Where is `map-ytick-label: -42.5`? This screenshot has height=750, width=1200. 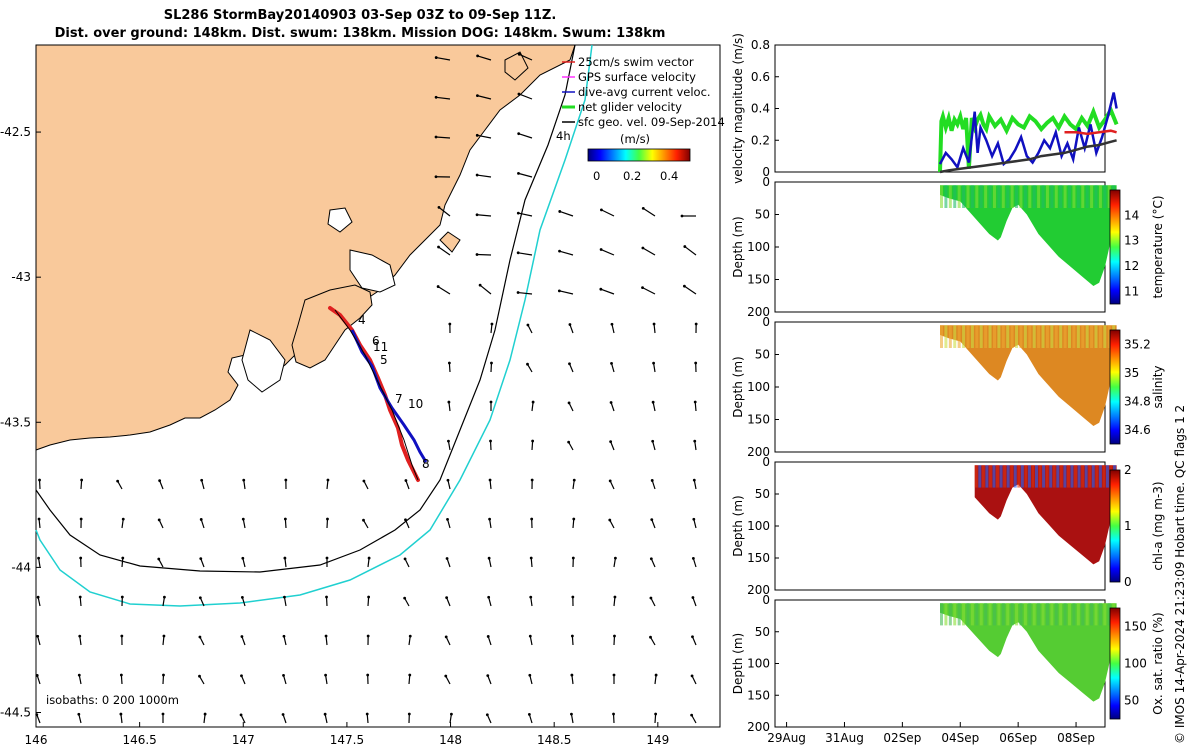
map-ytick-label: -42.5 is located at coordinates (15, 132).